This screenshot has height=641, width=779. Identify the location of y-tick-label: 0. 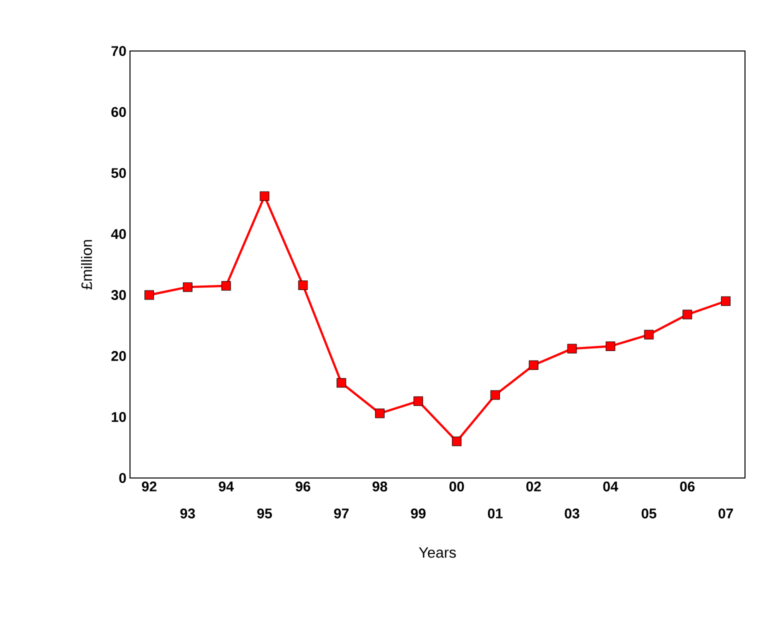
(122, 478).